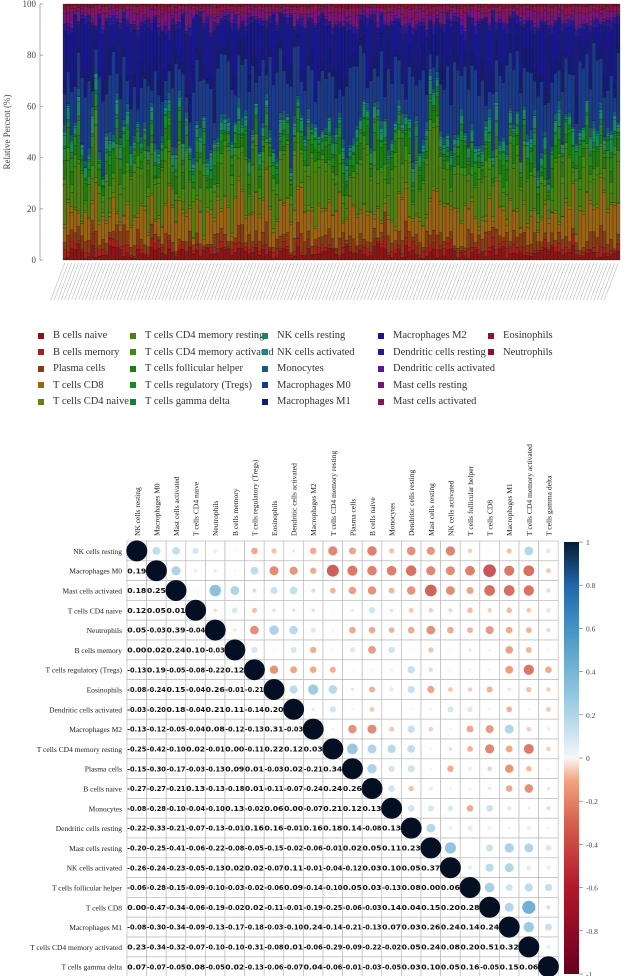 This screenshot has width=628, height=976. I want to click on column-label: NK cells activated, so click(450, 508).